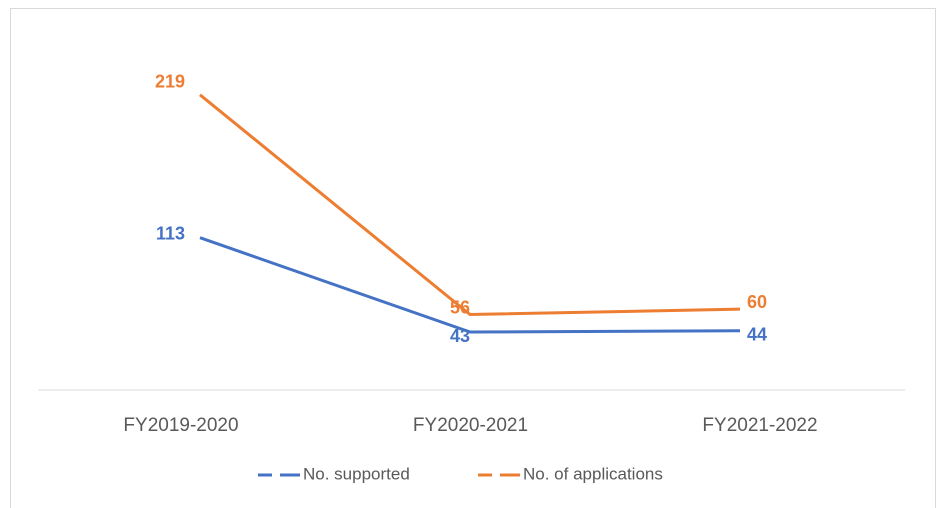 This screenshot has width=937, height=508. I want to click on data-label: 60, so click(757, 302).